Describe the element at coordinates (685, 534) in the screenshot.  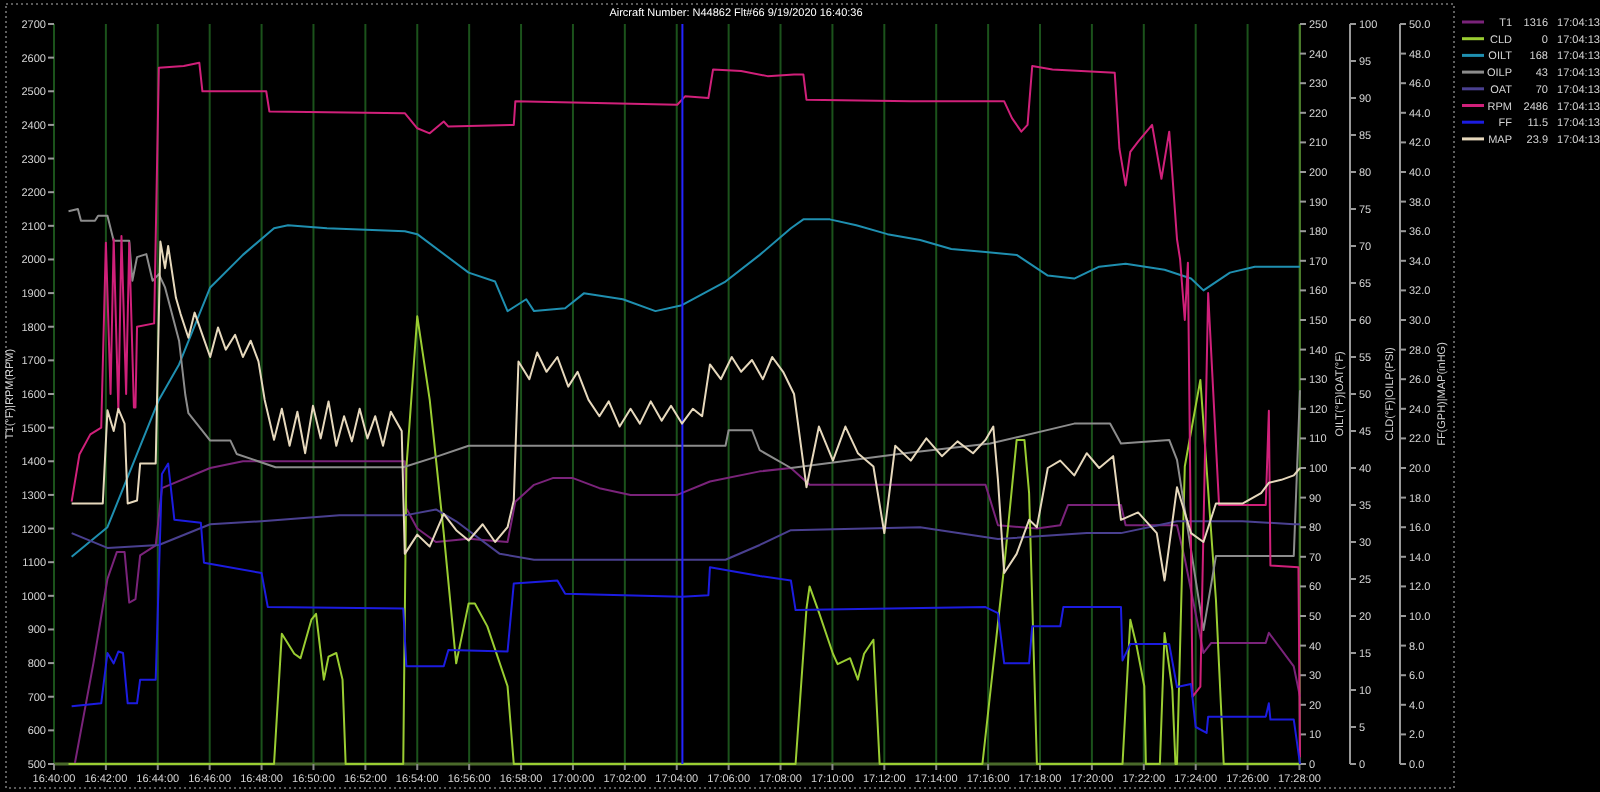
I see `line-series` at that location.